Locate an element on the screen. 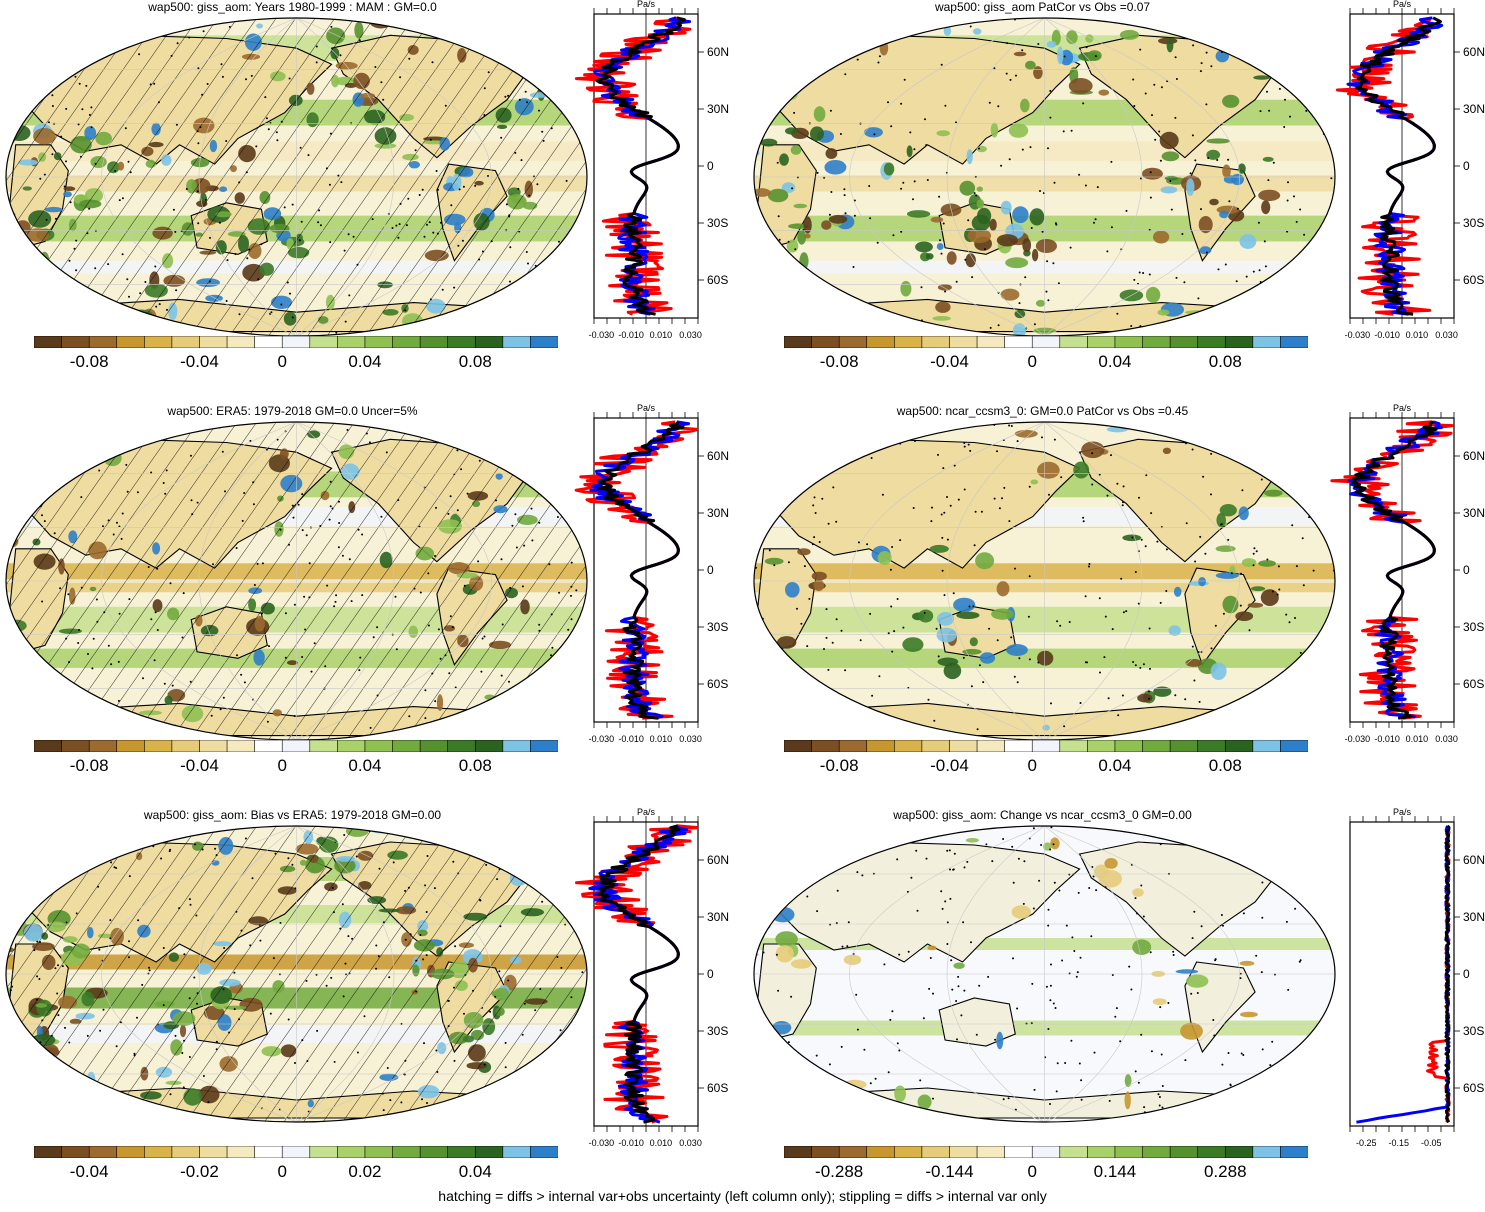 The image size is (1485, 1212). profile-lat-label: 60S is located at coordinates (1473, 280).